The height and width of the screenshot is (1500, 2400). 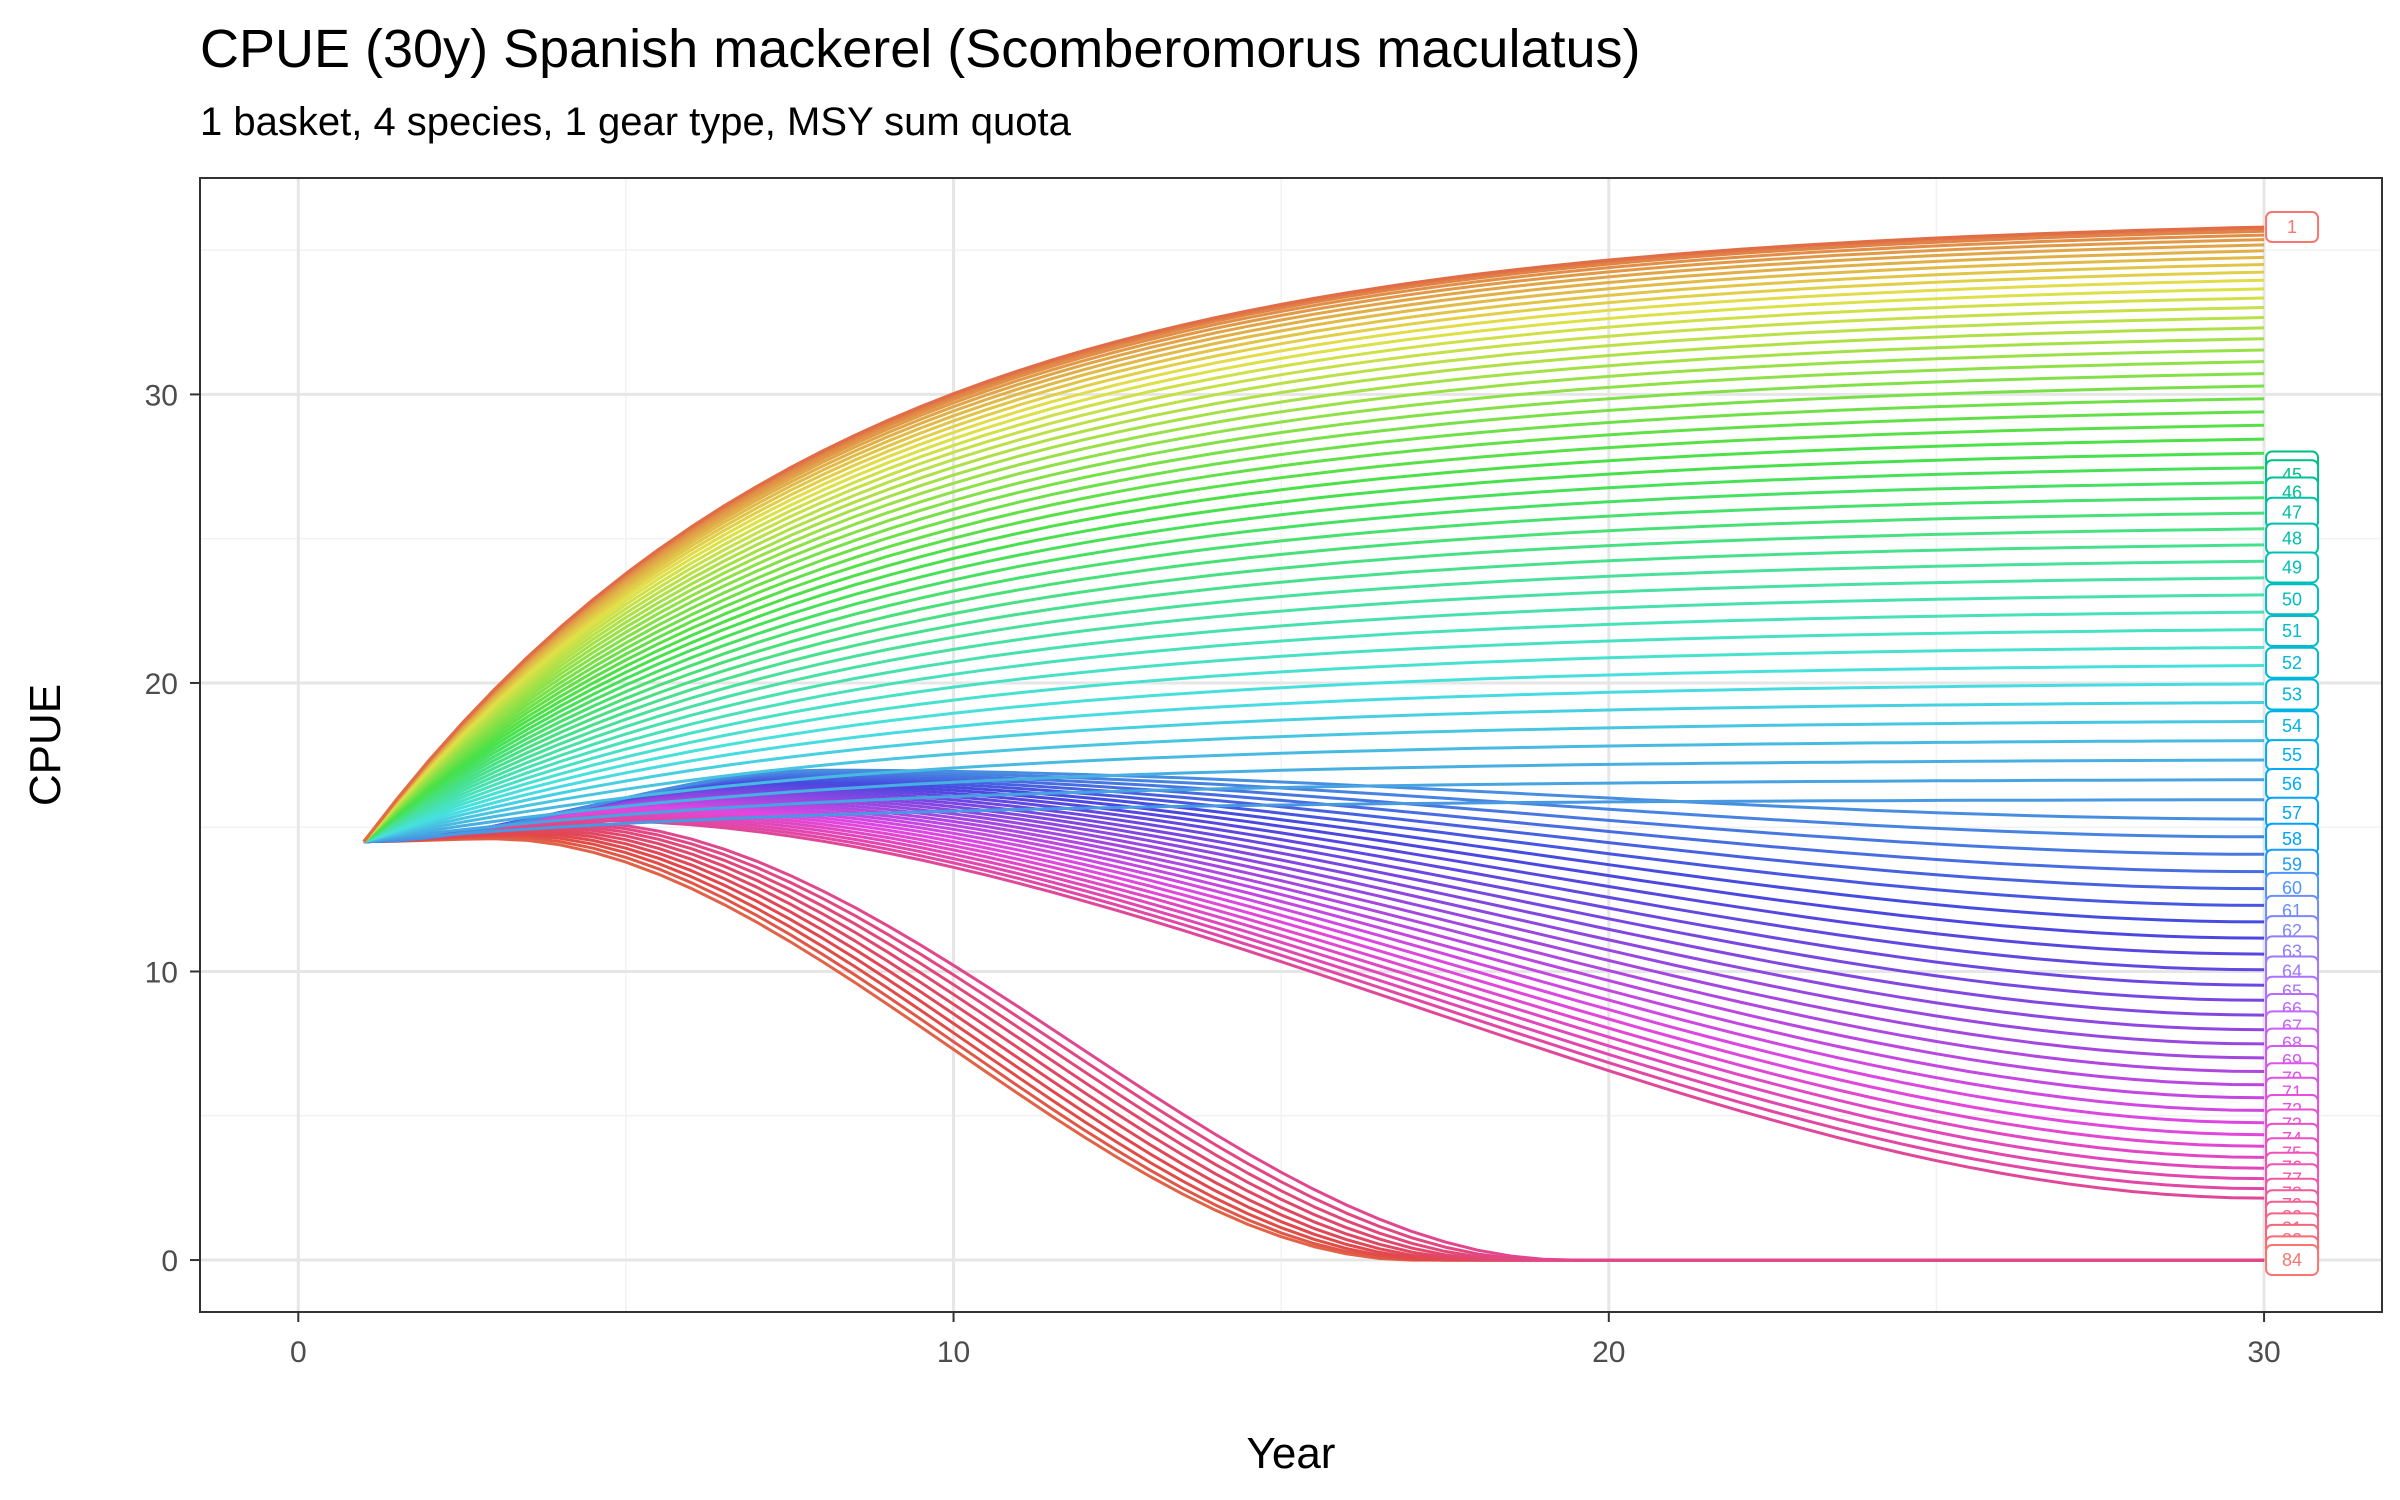 I want to click on series-end-label: 51, so click(x=2292, y=631).